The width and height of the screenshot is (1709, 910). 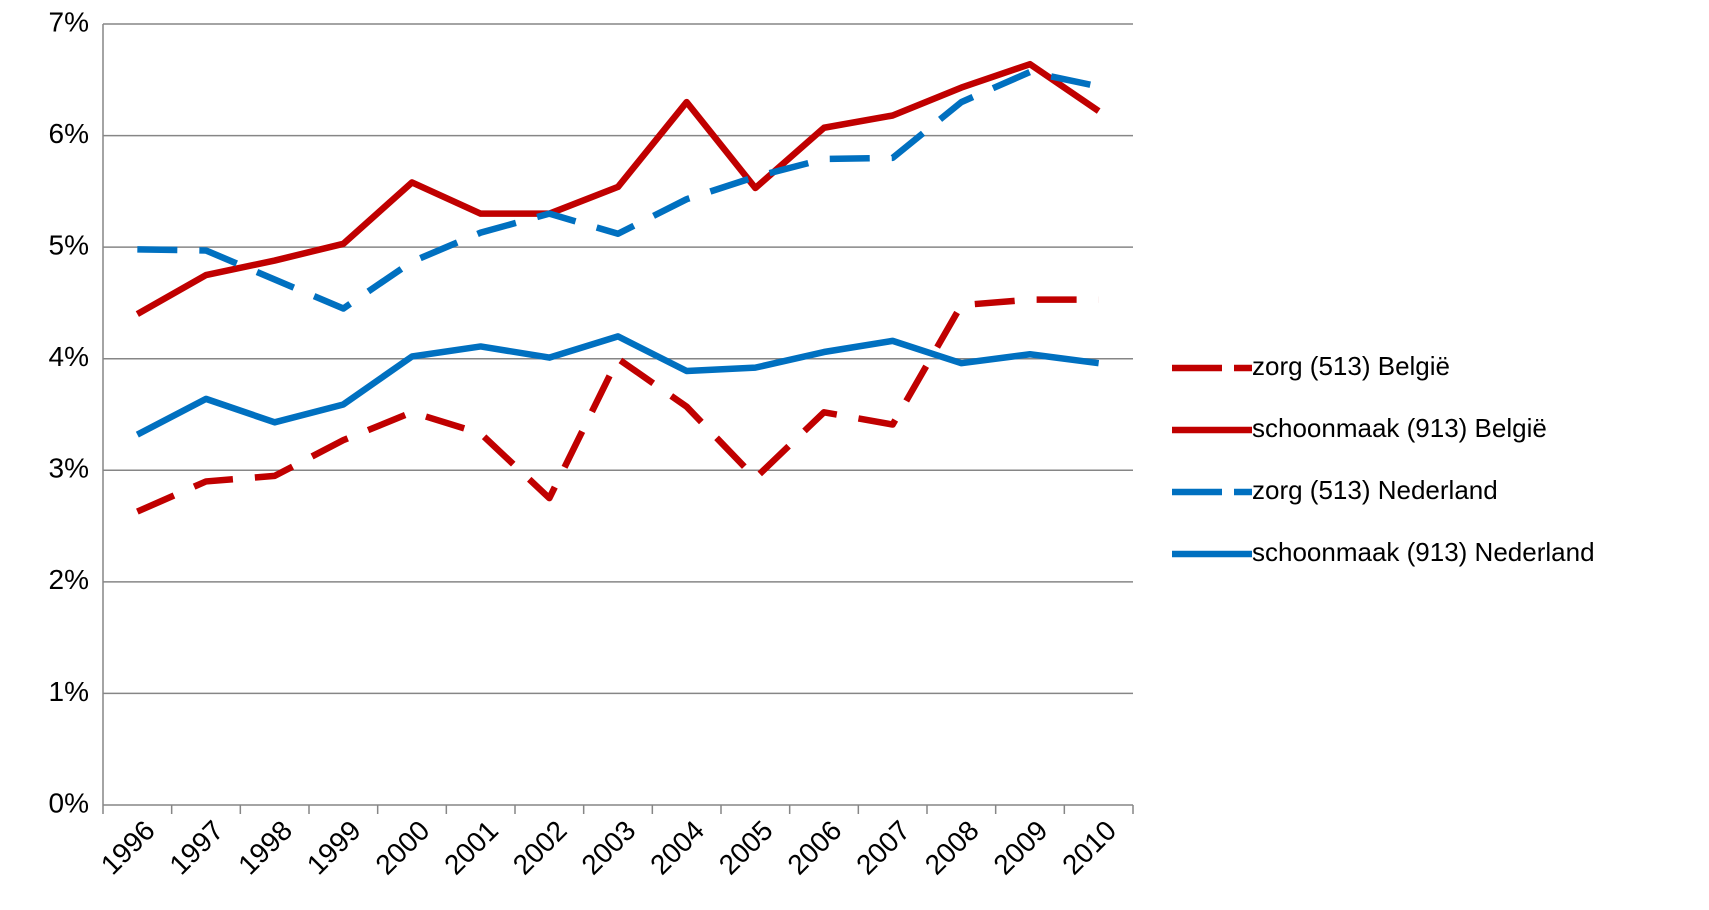 What do you see at coordinates (1089, 848) in the screenshot?
I see `x-tick-label: 2010` at bounding box center [1089, 848].